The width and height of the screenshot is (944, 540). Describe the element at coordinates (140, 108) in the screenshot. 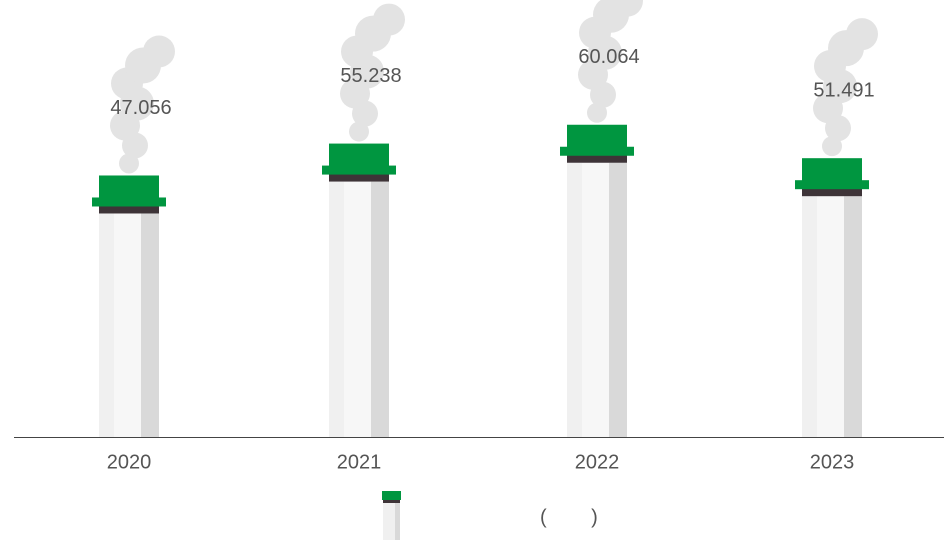

I see `value-label: 47.056` at that location.